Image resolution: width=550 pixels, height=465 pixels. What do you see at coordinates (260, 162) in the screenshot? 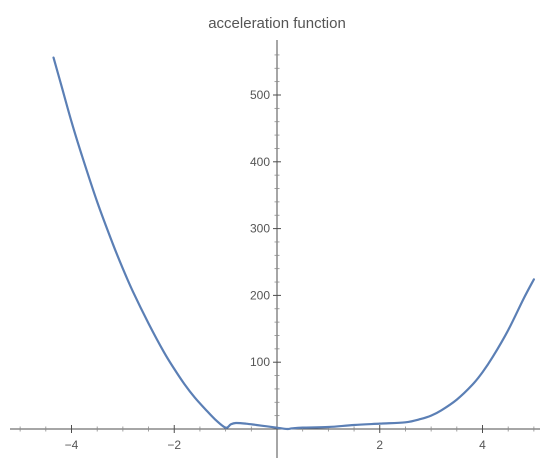
I see `y-tick-label: 400` at bounding box center [260, 162].